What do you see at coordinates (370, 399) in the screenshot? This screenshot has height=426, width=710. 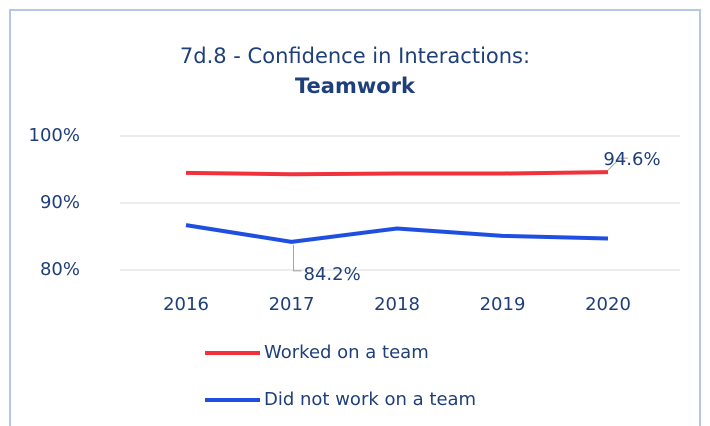 I see `legend-label: Did not work on a team` at bounding box center [370, 399].